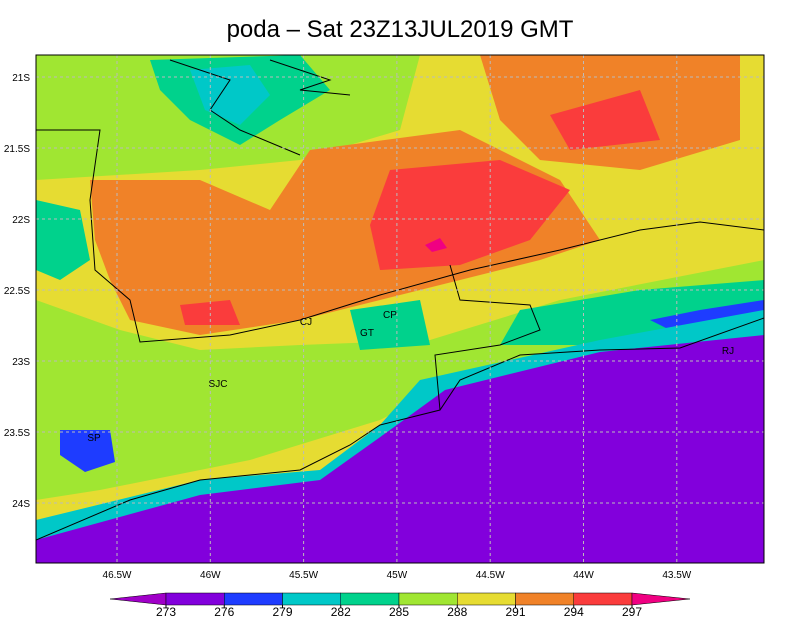  What do you see at coordinates (17, 149) in the screenshot?
I see `lat-label: 21.5S` at bounding box center [17, 149].